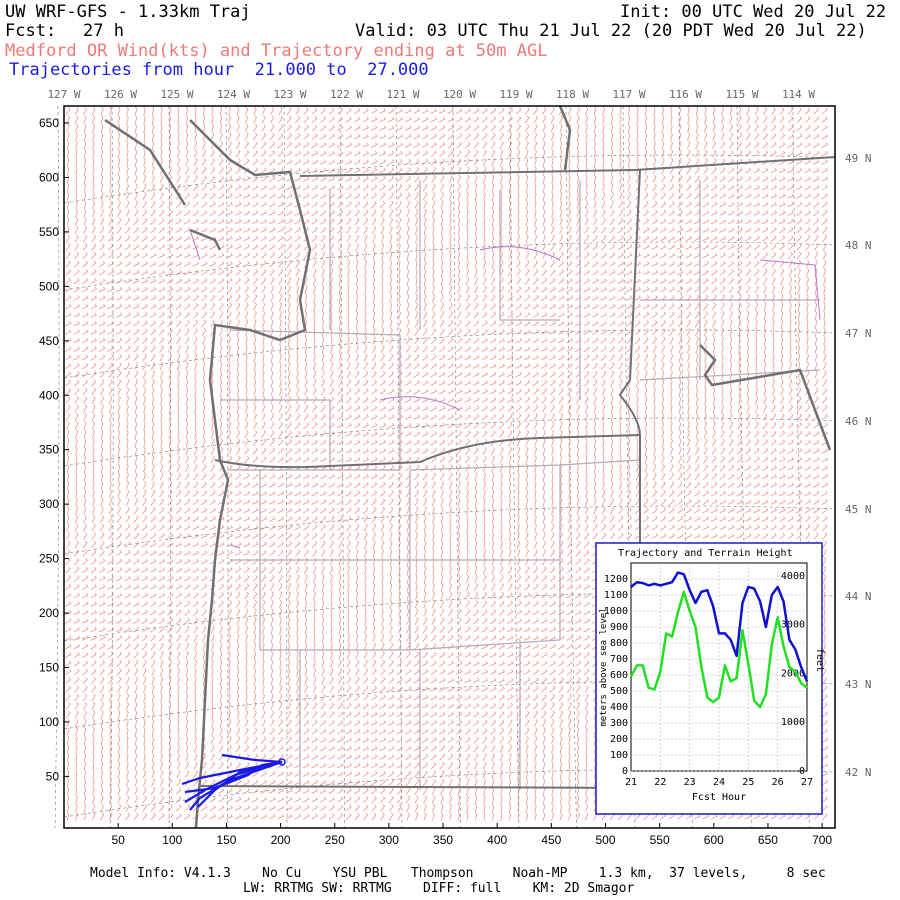 This screenshot has width=900, height=900. What do you see at coordinates (389, 840) in the screenshot?
I see `x-tick-label: 300` at bounding box center [389, 840].